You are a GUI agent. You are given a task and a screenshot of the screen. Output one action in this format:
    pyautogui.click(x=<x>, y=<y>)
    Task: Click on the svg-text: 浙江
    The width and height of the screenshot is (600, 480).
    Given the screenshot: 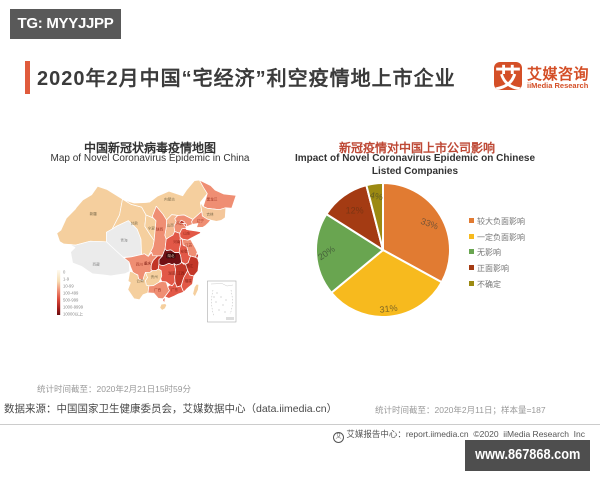 What is the action you would take?
    pyautogui.click(x=190, y=265)
    